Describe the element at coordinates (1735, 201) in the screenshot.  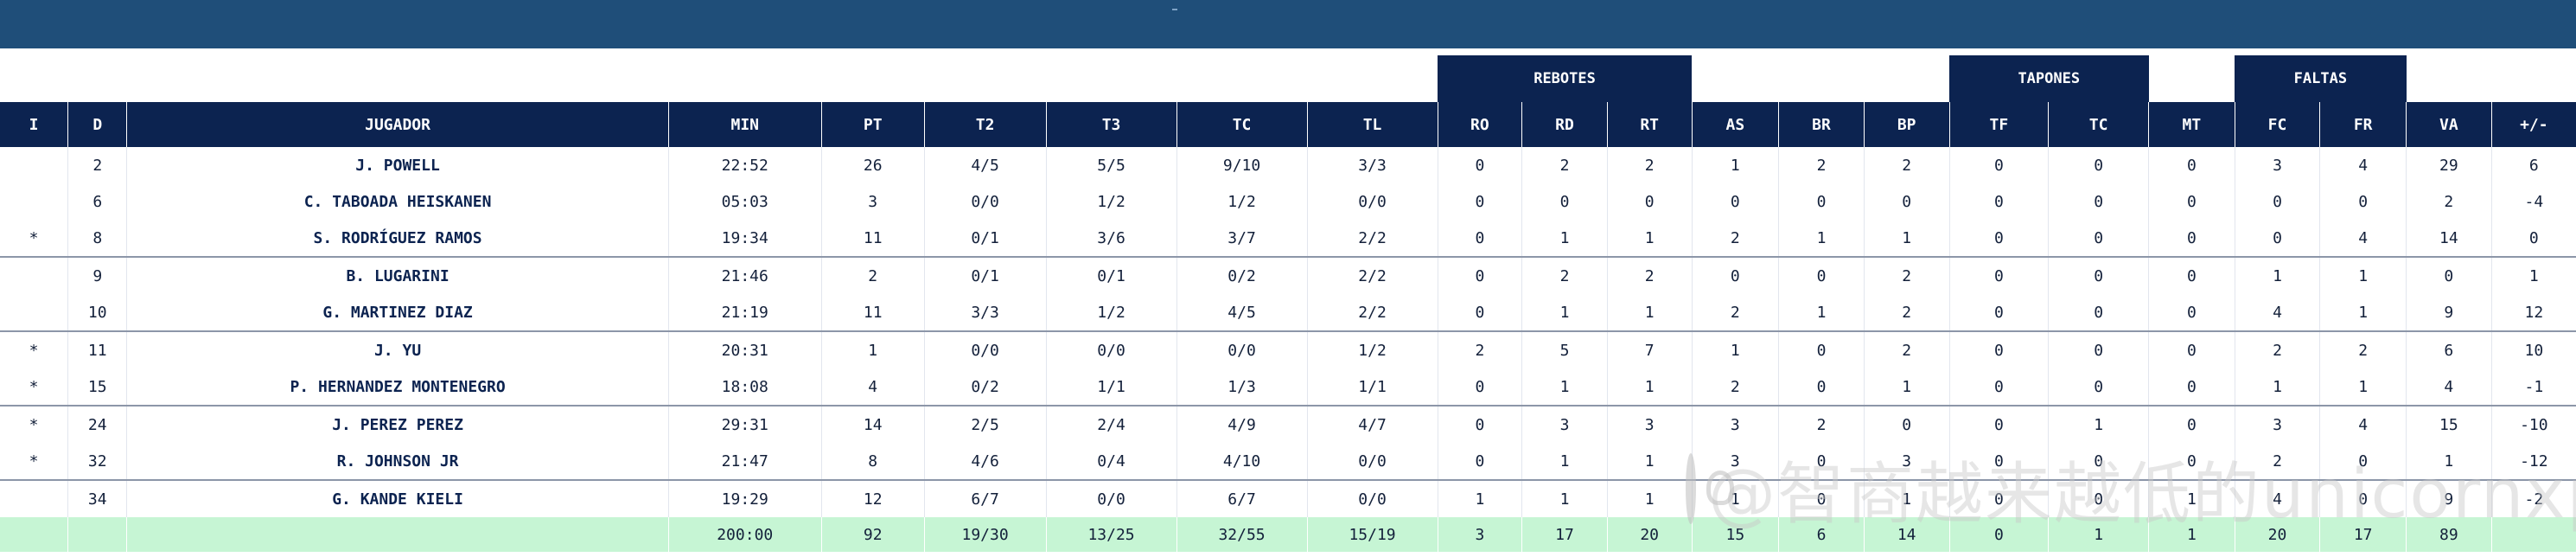
I see `cell-as: 0` at that location.